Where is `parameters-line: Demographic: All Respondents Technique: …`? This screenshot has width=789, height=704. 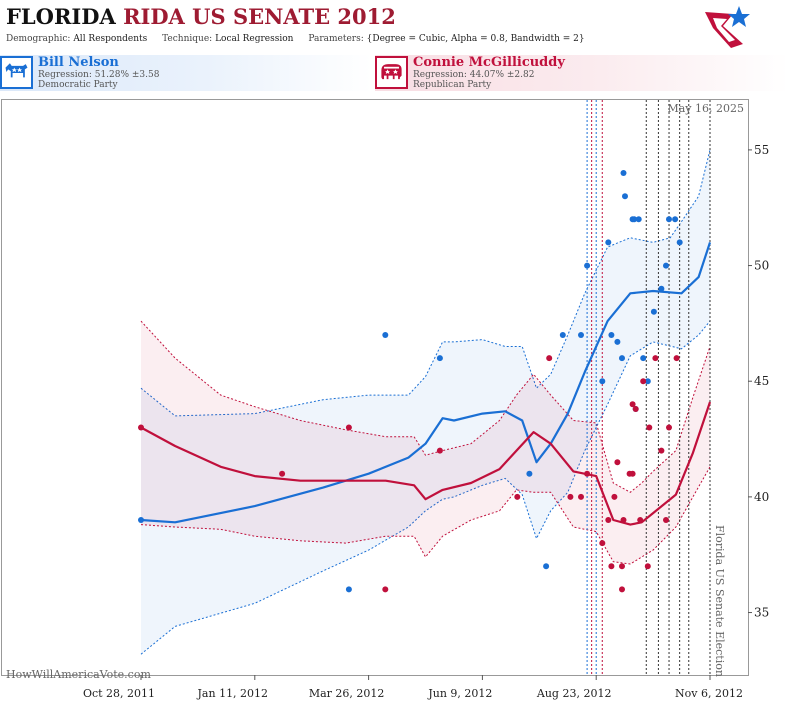
parameters-line: Demographic: All Respondents Technique: … is located at coordinates (295, 39).